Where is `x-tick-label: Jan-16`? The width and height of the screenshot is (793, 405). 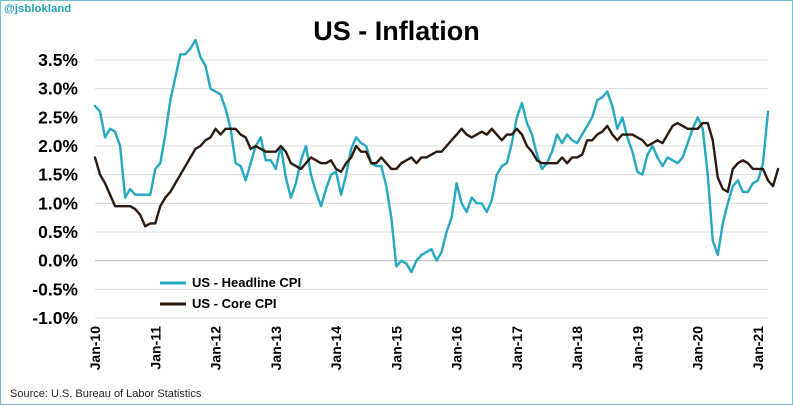 x-tick-label: Jan-16 is located at coordinates (457, 348).